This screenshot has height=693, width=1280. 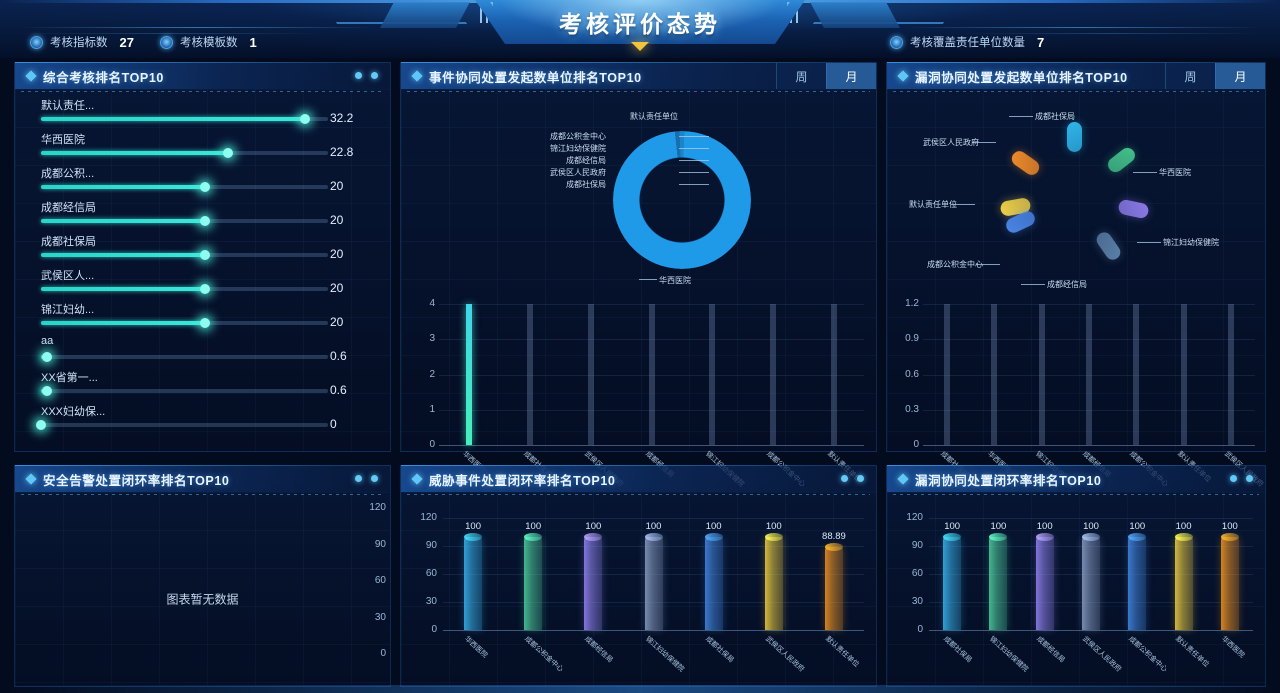 I want to click on donut-slice-label: 成都经信局, so click(x=586, y=160).